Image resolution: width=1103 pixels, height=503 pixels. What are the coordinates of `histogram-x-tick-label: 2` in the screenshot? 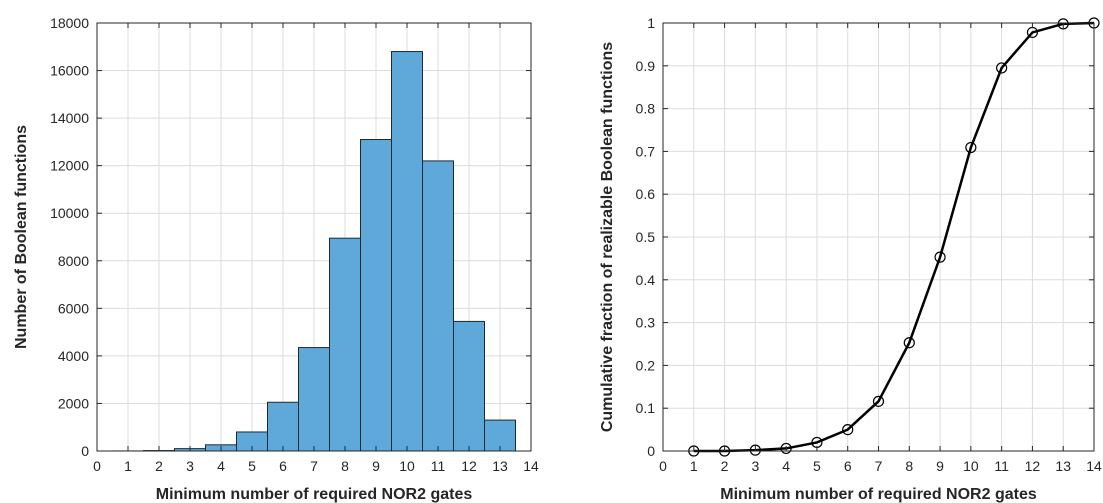 It's located at (159, 466).